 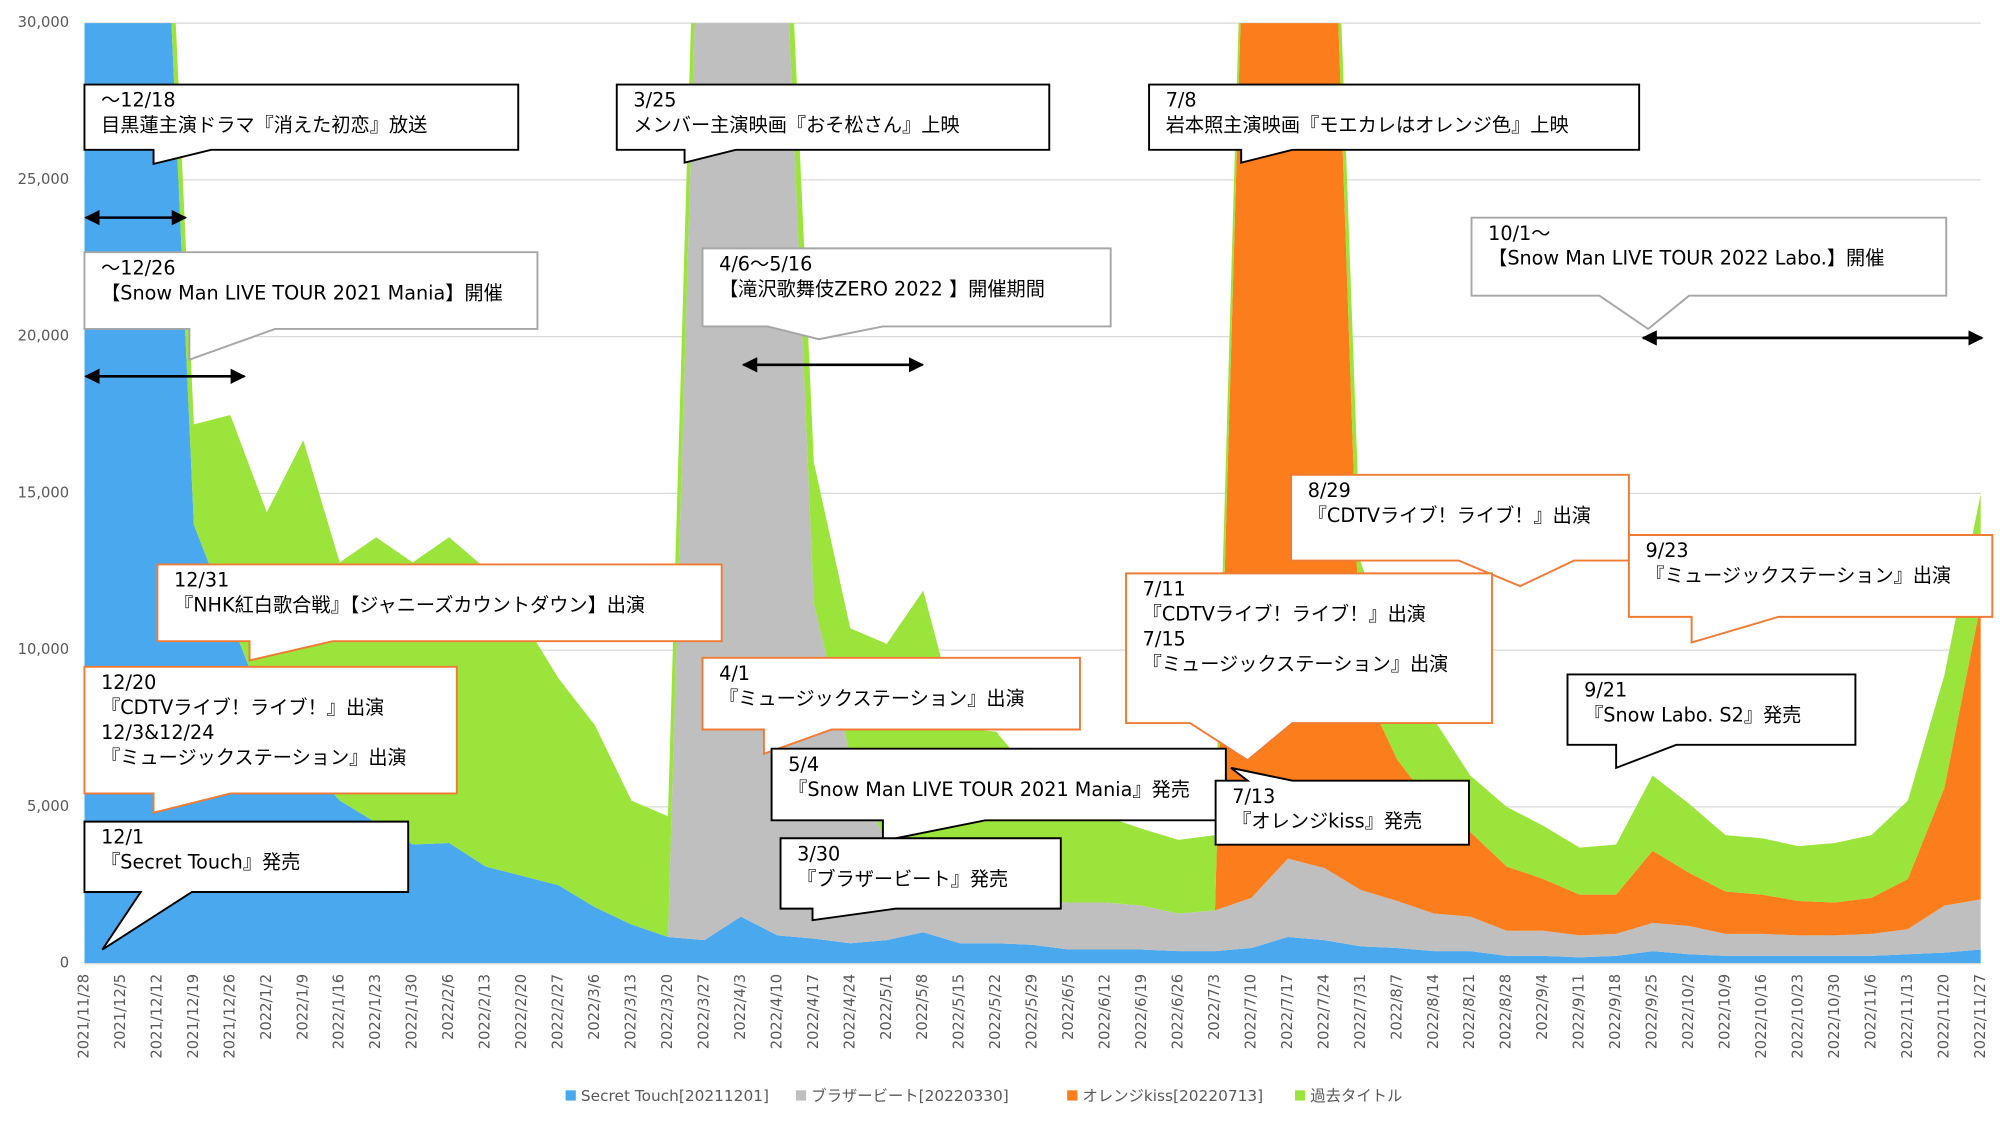 I want to click on x-tick-label: 2022/5/1, so click(x=886, y=1007).